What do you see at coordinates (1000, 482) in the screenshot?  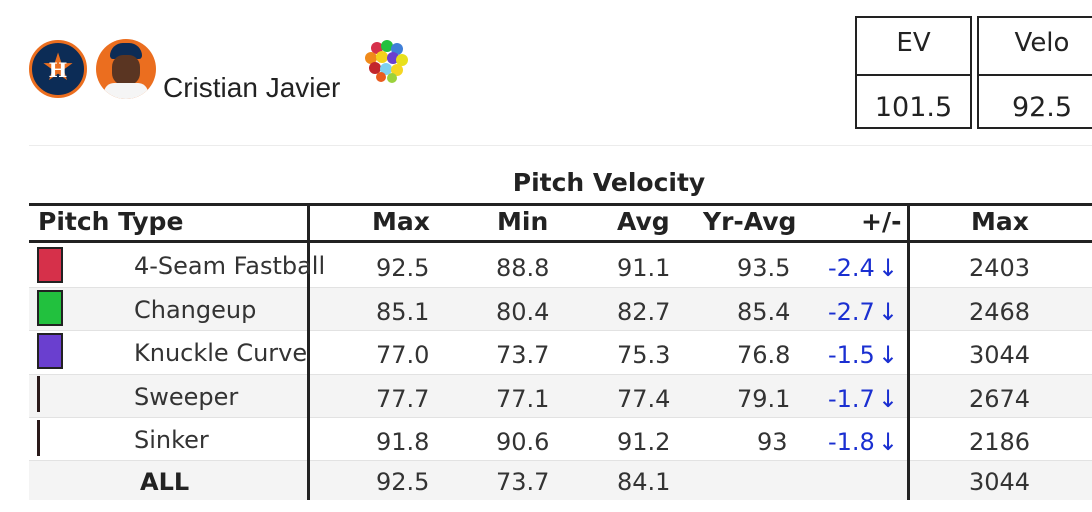 I see `total-spin-max-value: 3044` at bounding box center [1000, 482].